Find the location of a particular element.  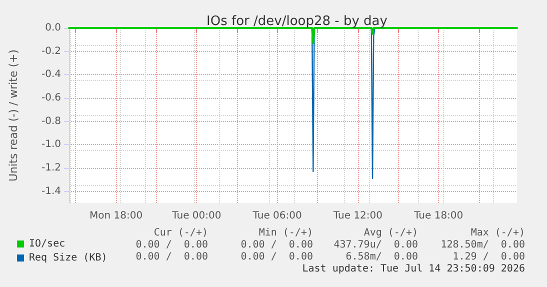

x-tick-label: Tue 12:00 is located at coordinates (357, 216).